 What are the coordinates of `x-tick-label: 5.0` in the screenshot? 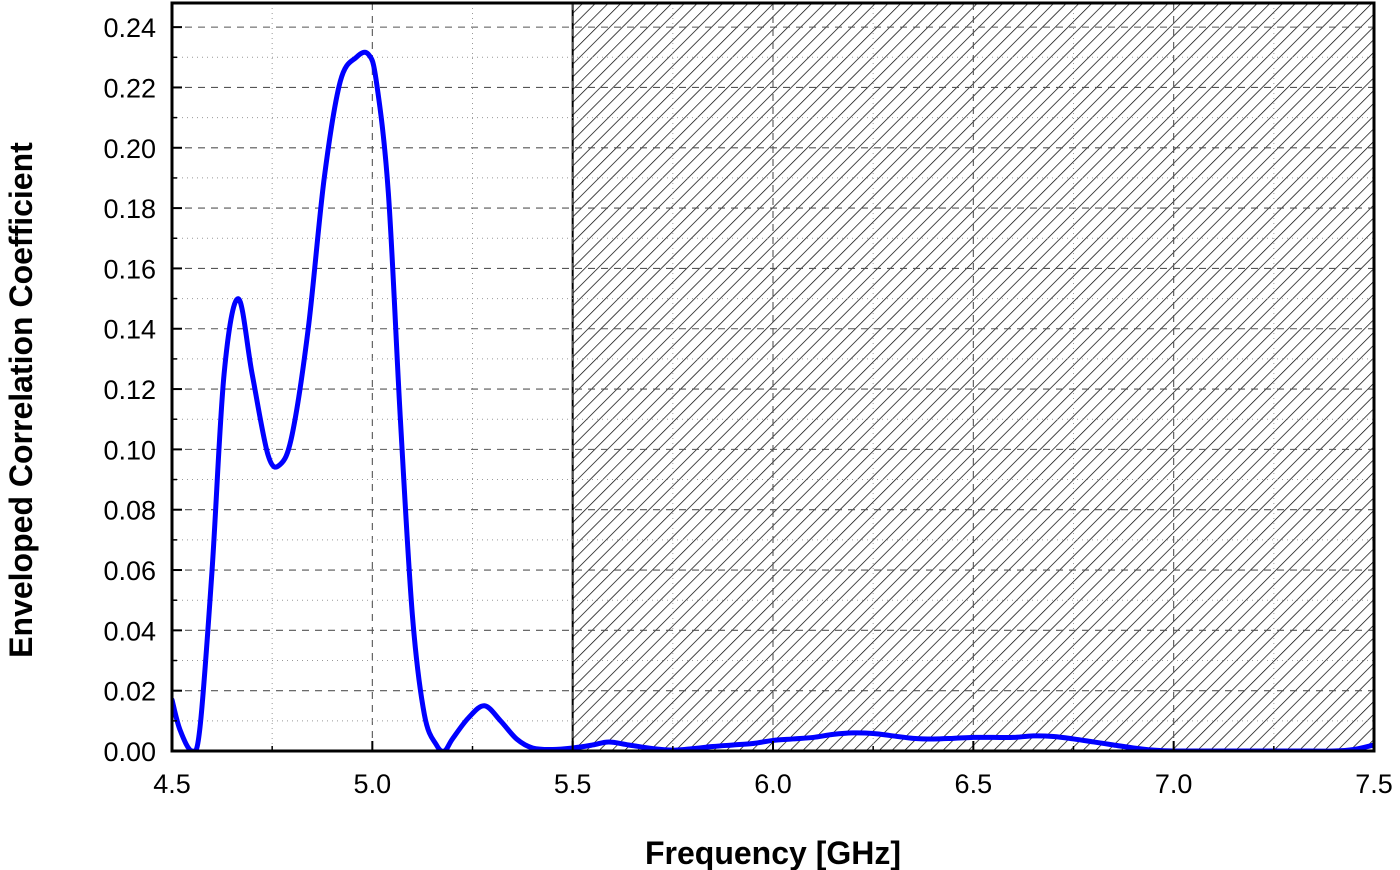 It's located at (373, 784).